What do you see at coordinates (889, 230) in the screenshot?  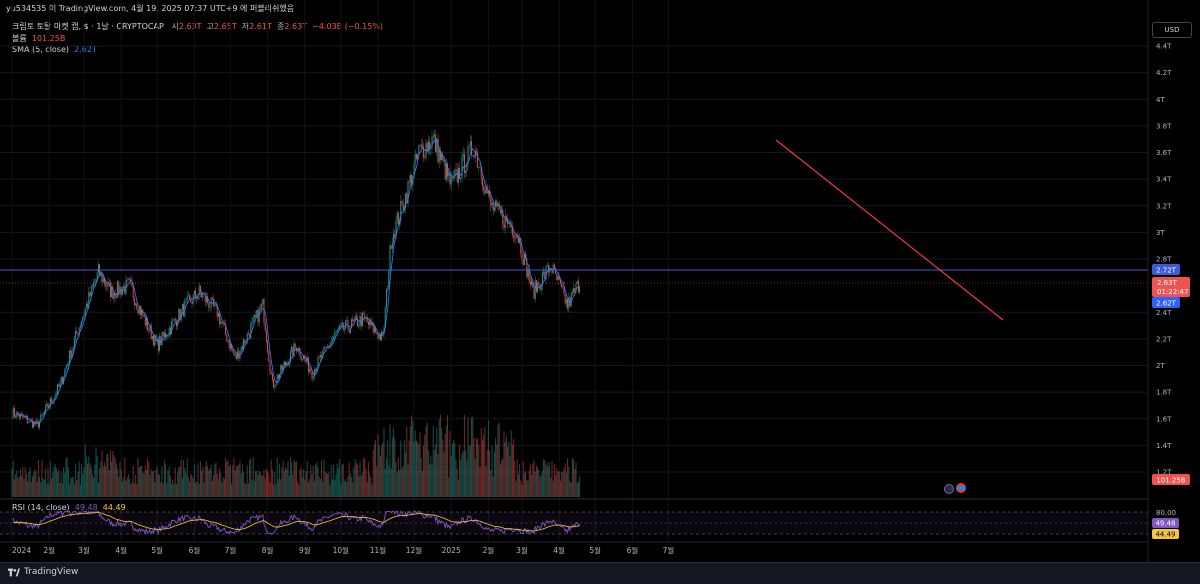 I see `trend-line` at bounding box center [889, 230].